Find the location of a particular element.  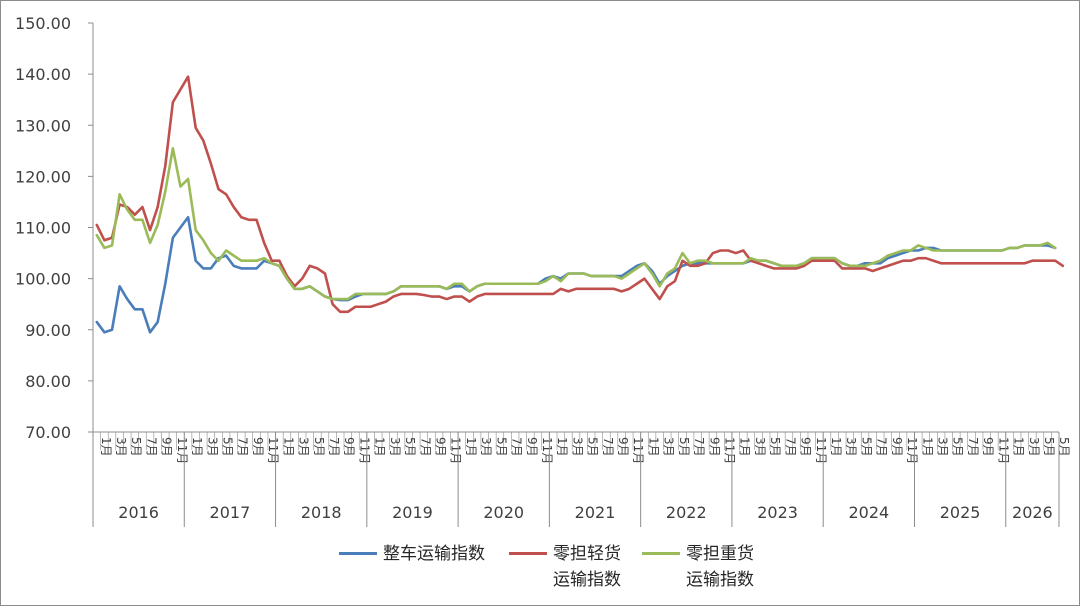

year-label: 2024 is located at coordinates (868, 512).